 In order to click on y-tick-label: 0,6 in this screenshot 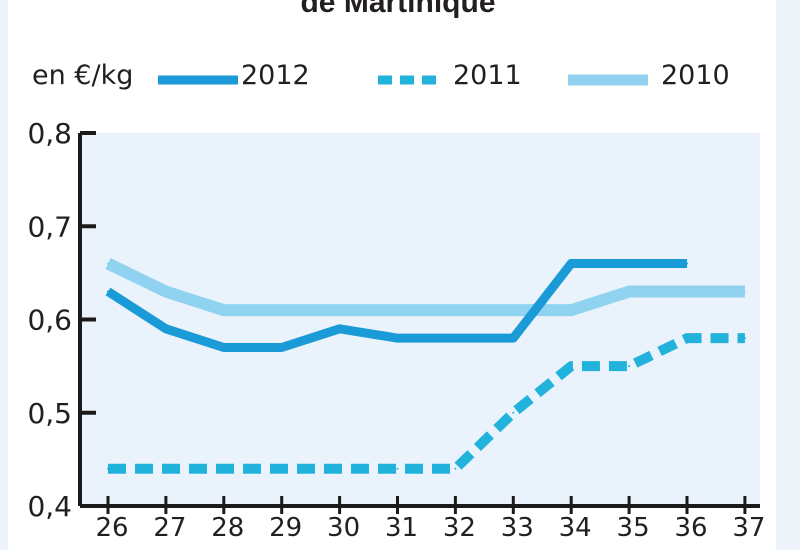, I will do `click(49, 320)`.